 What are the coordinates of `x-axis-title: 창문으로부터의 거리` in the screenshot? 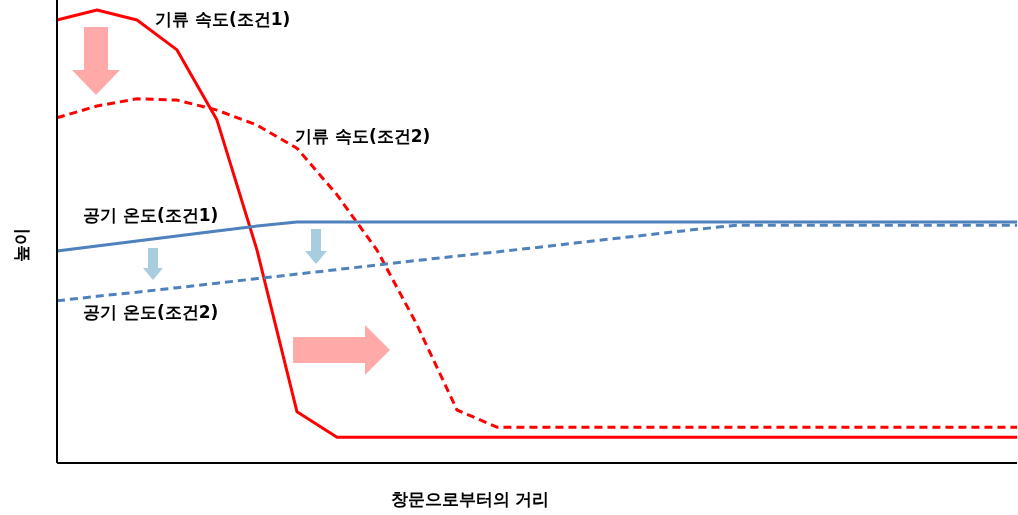 It's located at (470, 499).